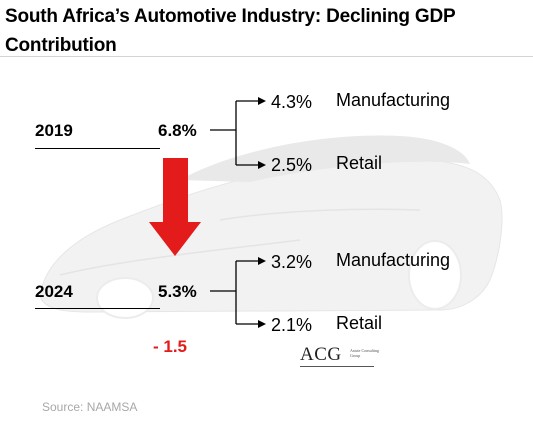  I want to click on arrowhead-2024-manufacturing, so click(262, 261).